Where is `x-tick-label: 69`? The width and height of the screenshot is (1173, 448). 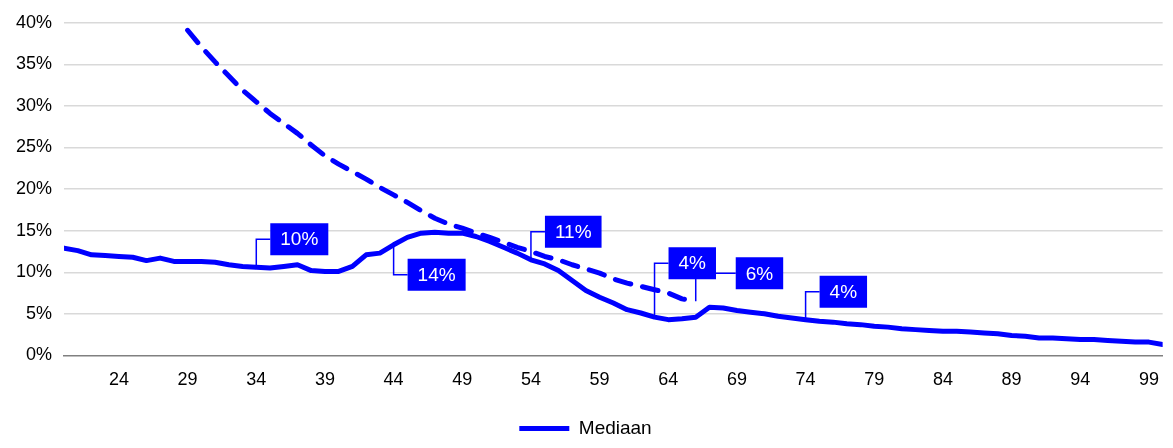 x-tick-label: 69 is located at coordinates (736, 379).